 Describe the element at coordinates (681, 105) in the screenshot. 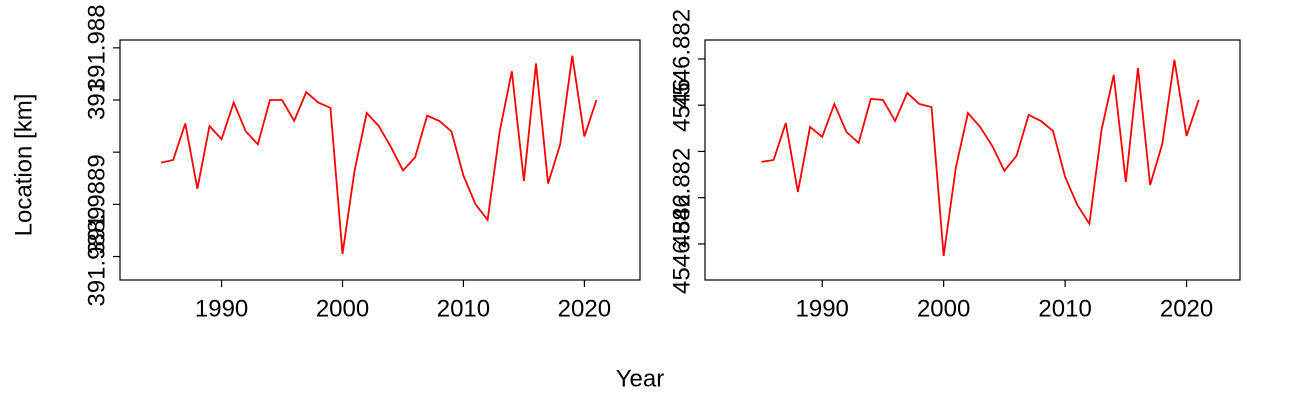

I see `y-tick-label: 4546` at that location.